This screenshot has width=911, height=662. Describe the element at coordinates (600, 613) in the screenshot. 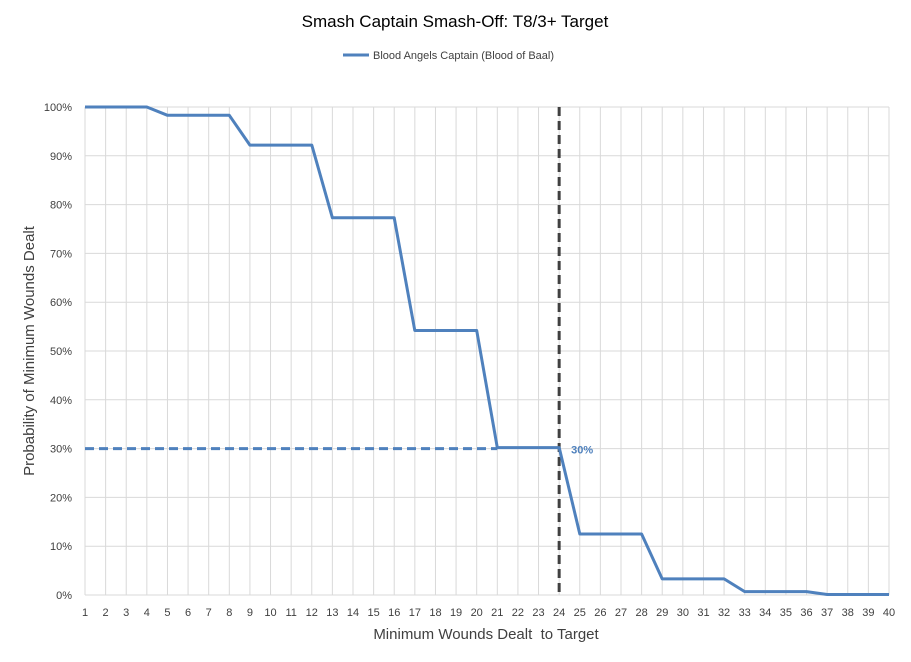

I see `x-tick-label: 26` at that location.